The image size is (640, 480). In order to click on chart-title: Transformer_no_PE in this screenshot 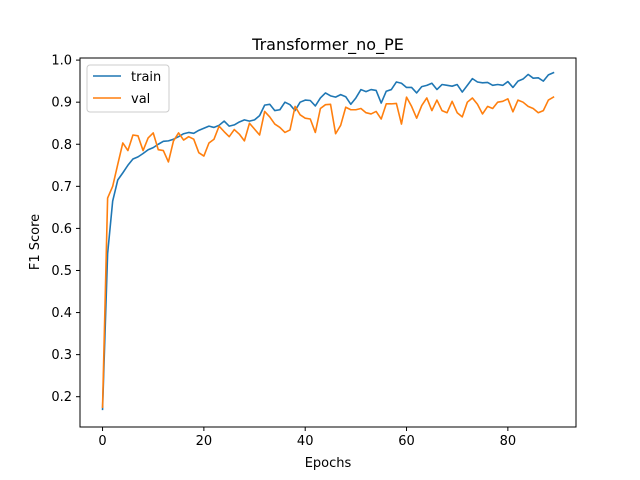, I will do `click(327, 45)`.